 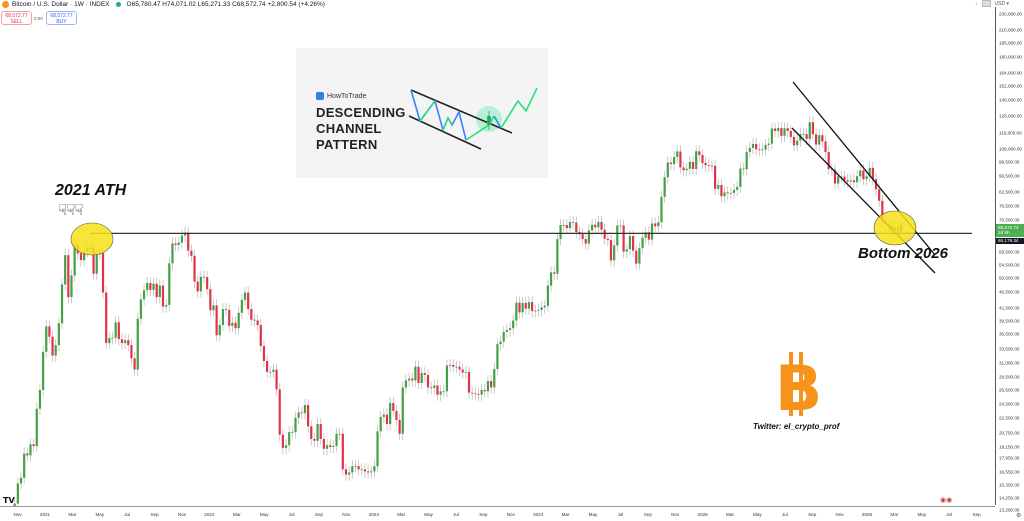 What do you see at coordinates (986, 3) in the screenshot?
I see `screenshot-icon` at bounding box center [986, 3].